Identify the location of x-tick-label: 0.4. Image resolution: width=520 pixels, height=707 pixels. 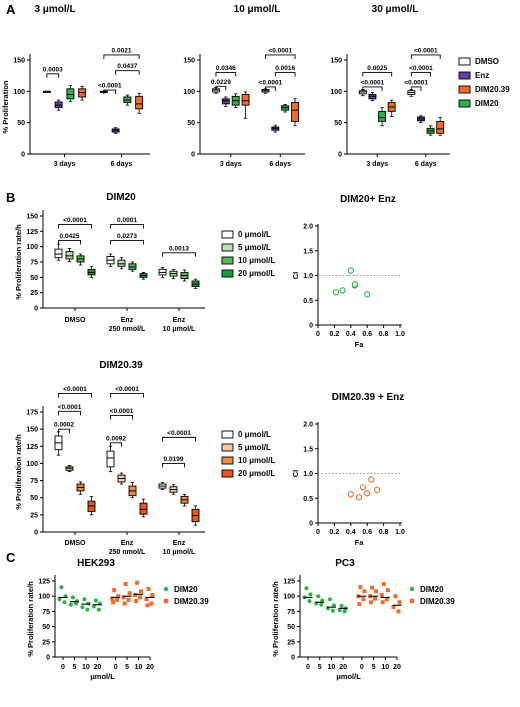
(351, 532).